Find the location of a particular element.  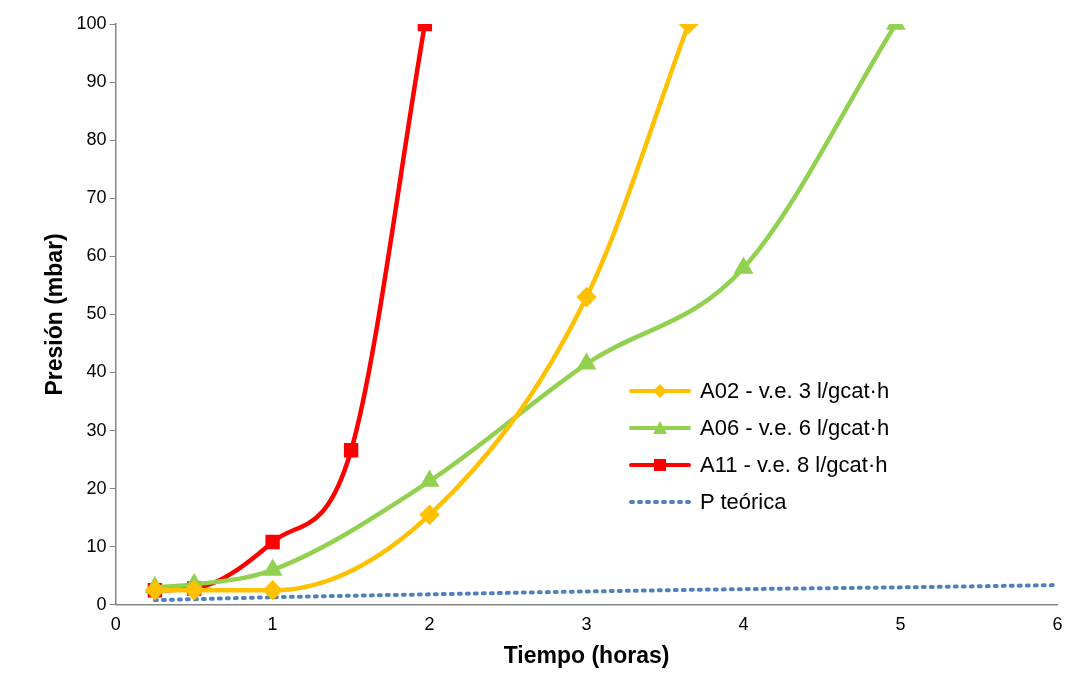

y-tick-label: 80 is located at coordinates (96, 139).